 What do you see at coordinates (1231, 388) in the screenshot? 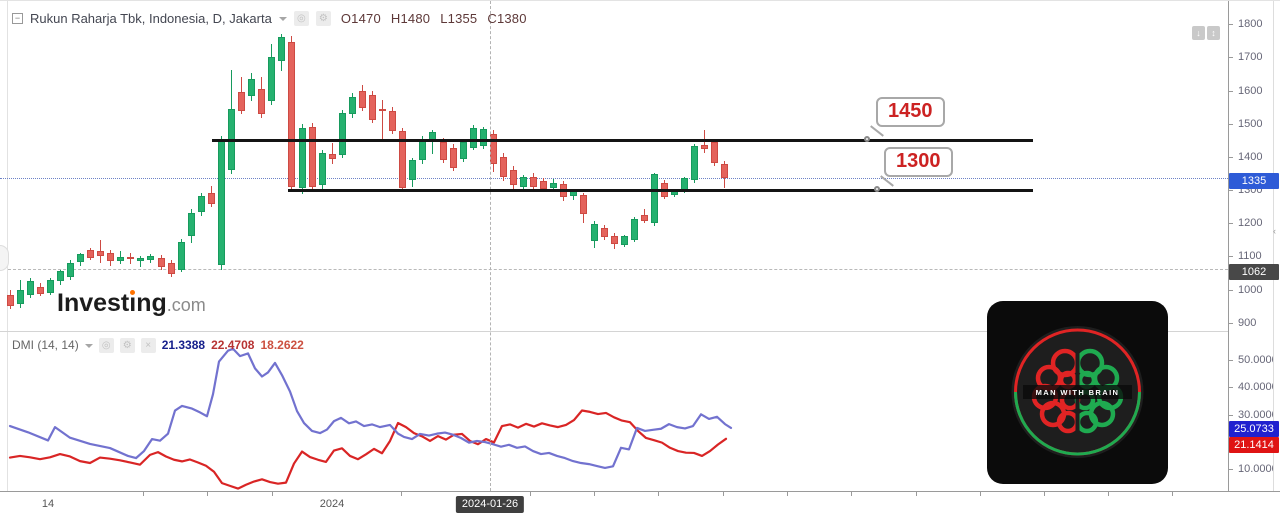
I see `dmi-tick` at bounding box center [1231, 388].